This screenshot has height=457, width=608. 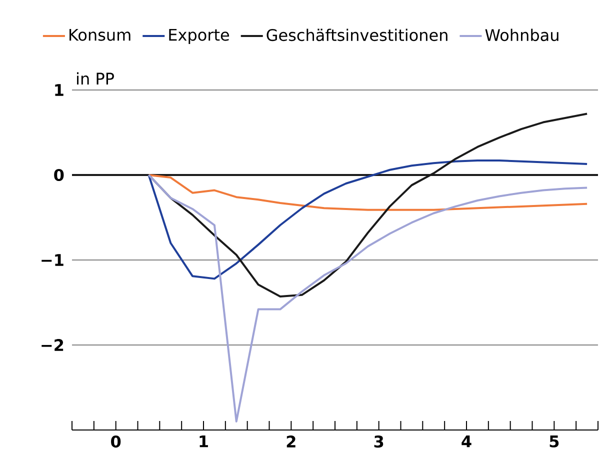 I want to click on legend-label: Geschäftsinvestitionen, so click(x=357, y=35).